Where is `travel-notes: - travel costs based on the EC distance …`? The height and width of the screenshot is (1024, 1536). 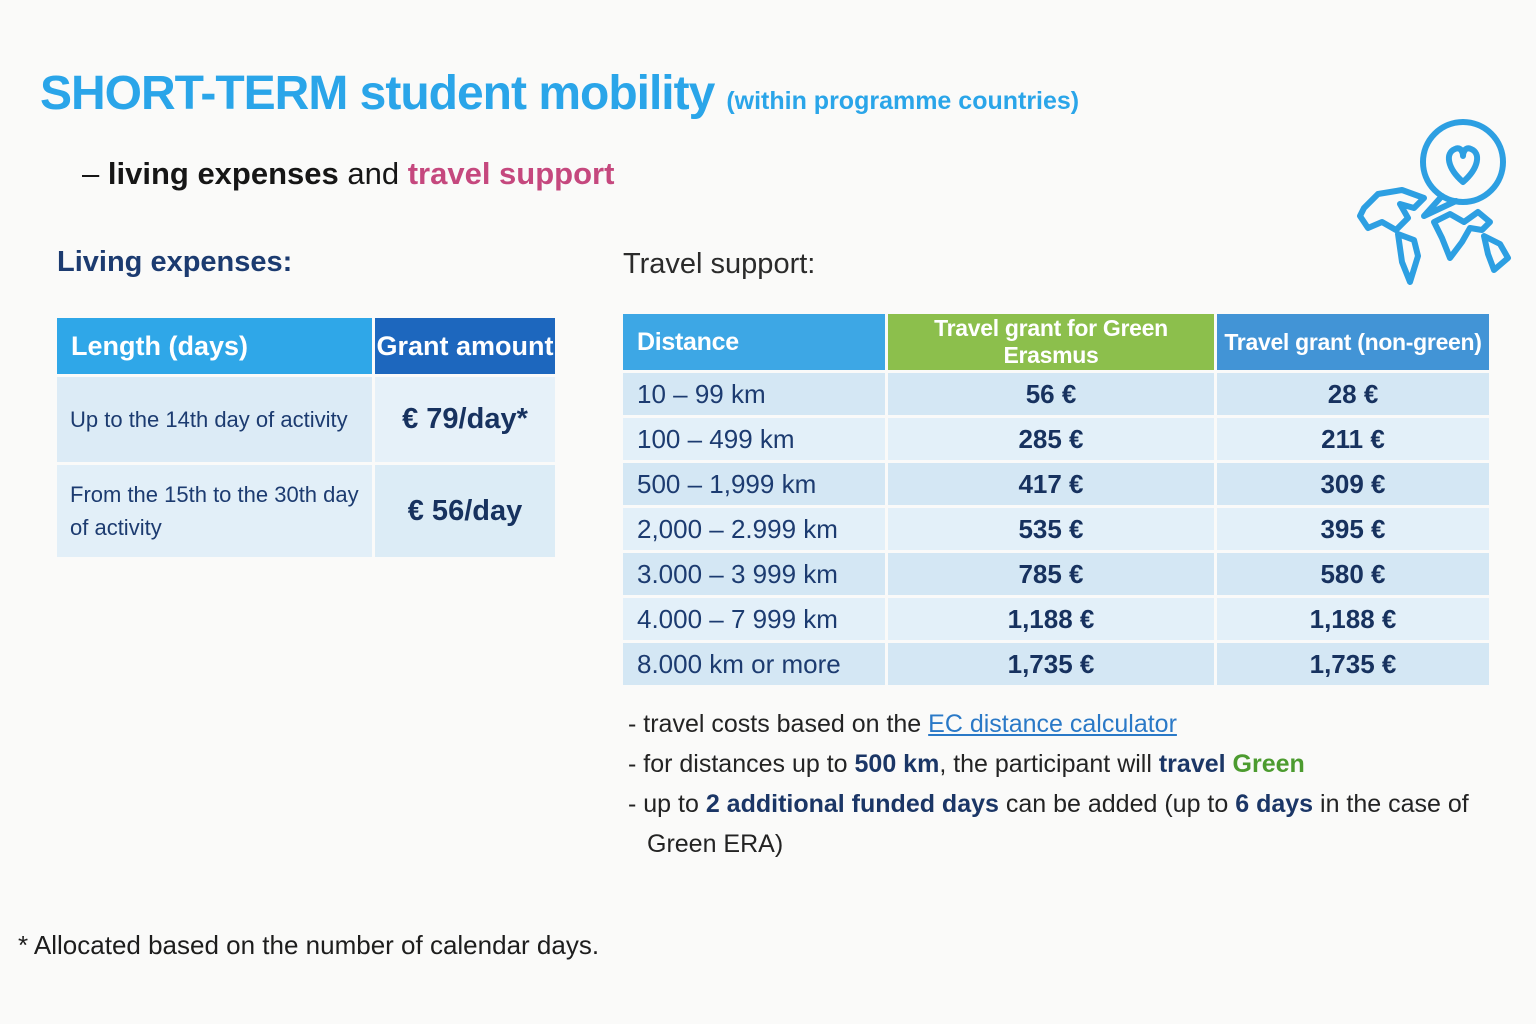 travel-notes: - travel costs based on the EC distance … is located at coordinates (1048, 784).